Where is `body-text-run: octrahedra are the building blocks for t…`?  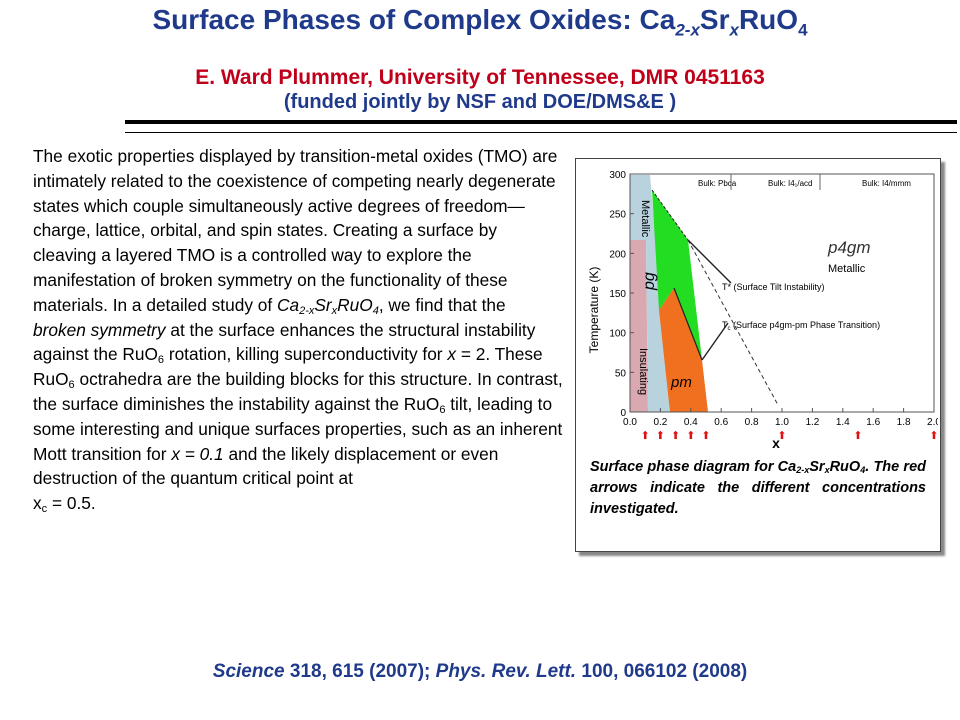
body-text-run: octrahedra are the building blocks for t… is located at coordinates (298, 391).